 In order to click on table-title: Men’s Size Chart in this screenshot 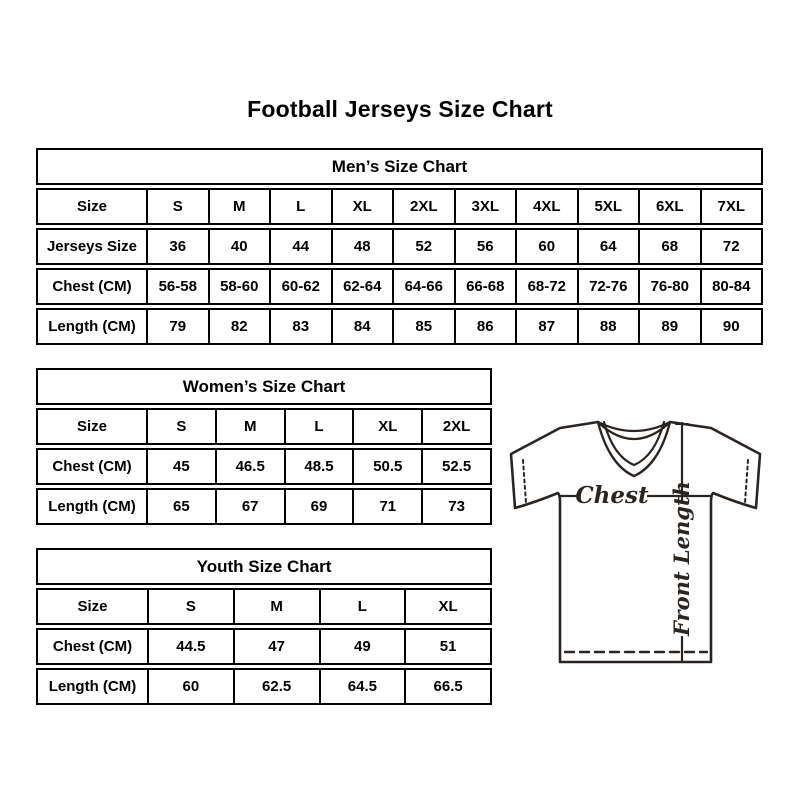, I will do `click(399, 166)`.